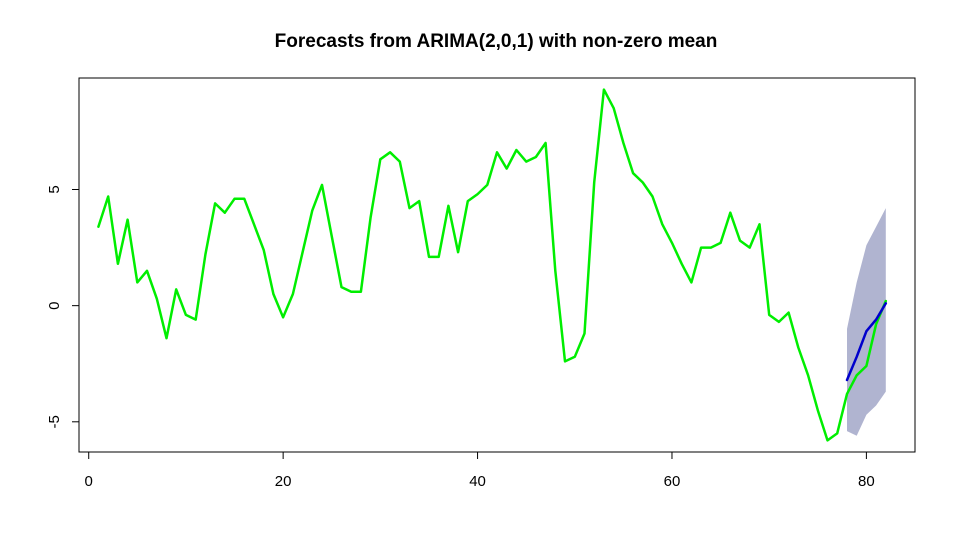 Image resolution: width=956 pixels, height=552 pixels. I want to click on y-tick-label: -5, so click(54, 421).